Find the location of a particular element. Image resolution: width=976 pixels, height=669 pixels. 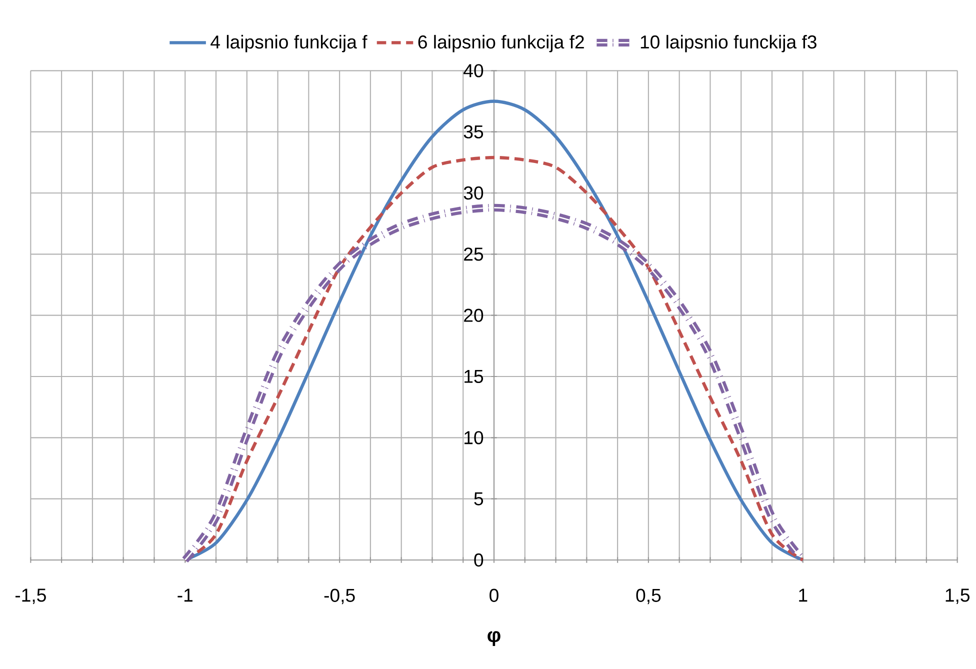

x-tick-label: 0,5 is located at coordinates (648, 596).